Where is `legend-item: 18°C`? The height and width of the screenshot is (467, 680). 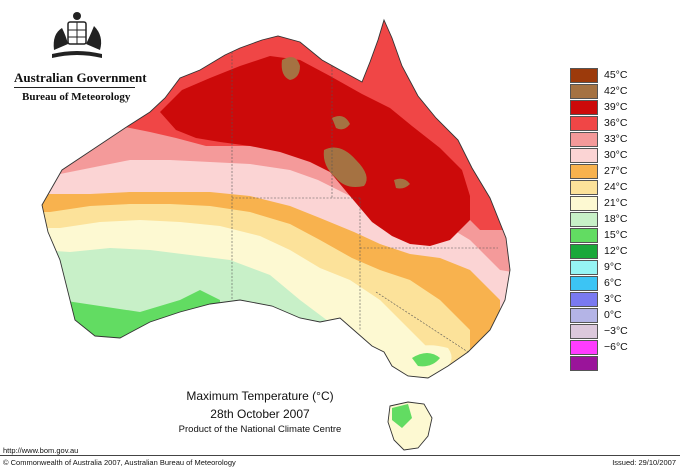 legend-item: 18°C is located at coordinates (616, 220).